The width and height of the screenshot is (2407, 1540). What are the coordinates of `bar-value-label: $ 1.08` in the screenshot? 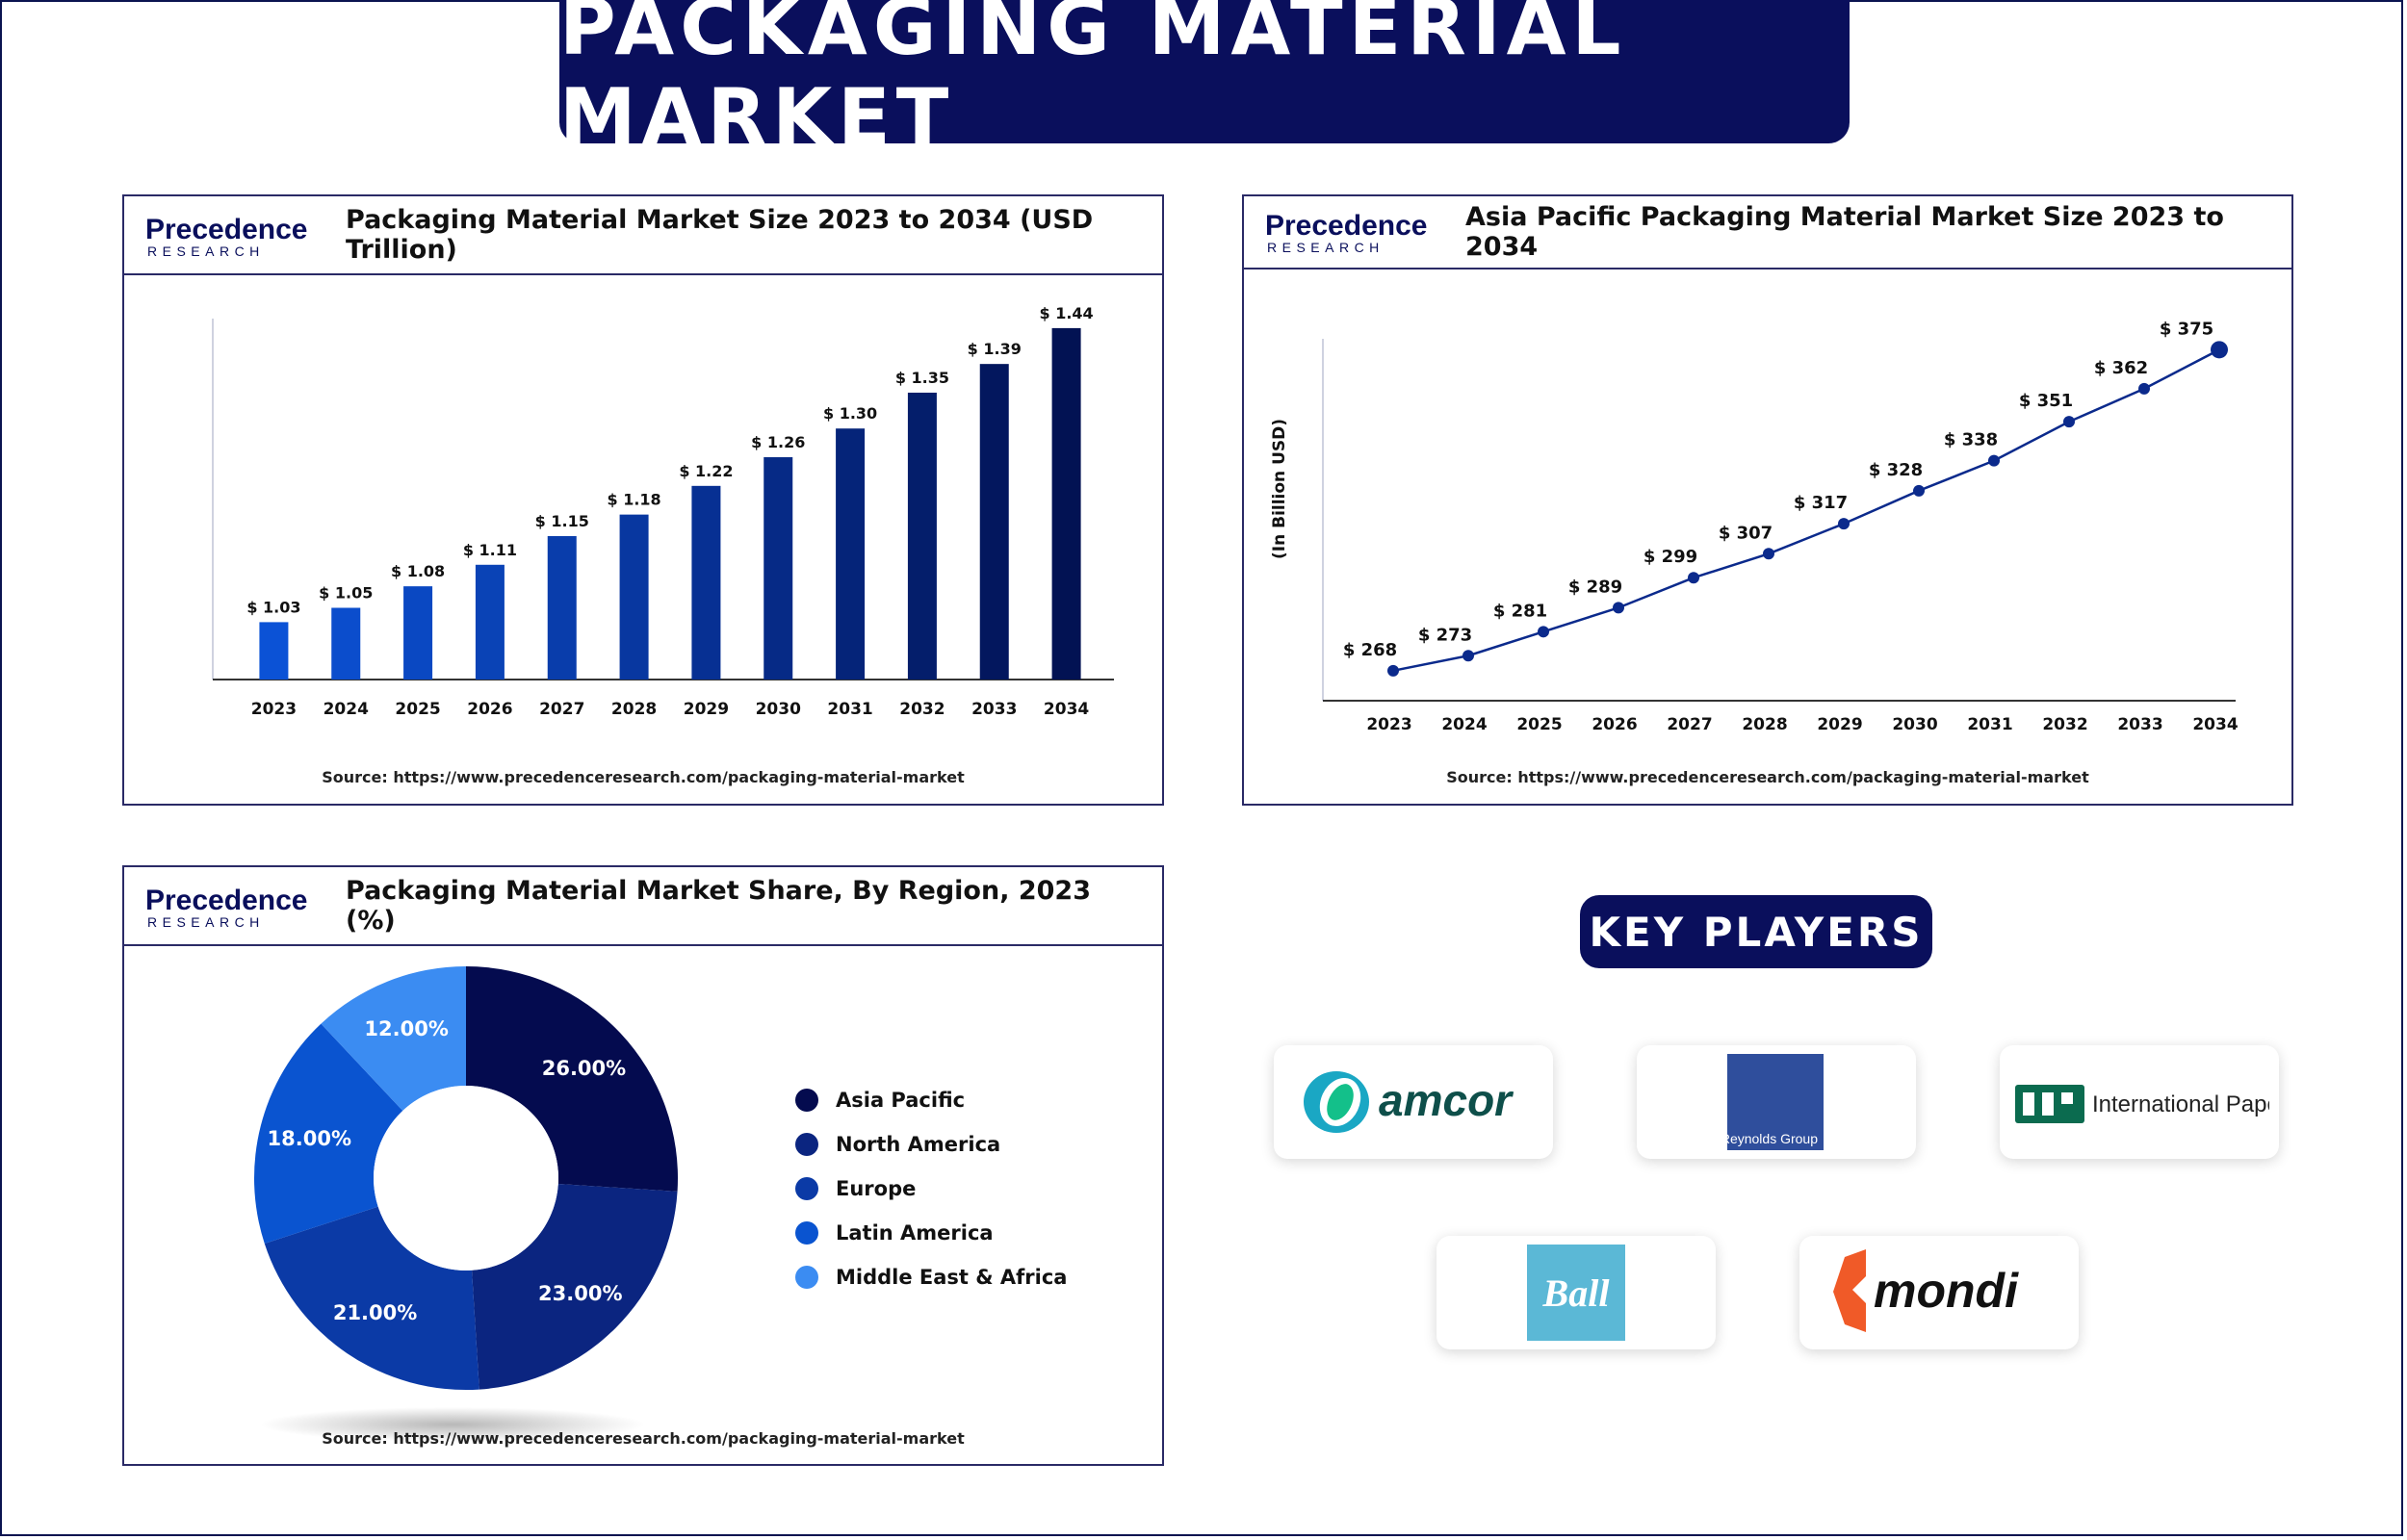 It's located at (418, 571).